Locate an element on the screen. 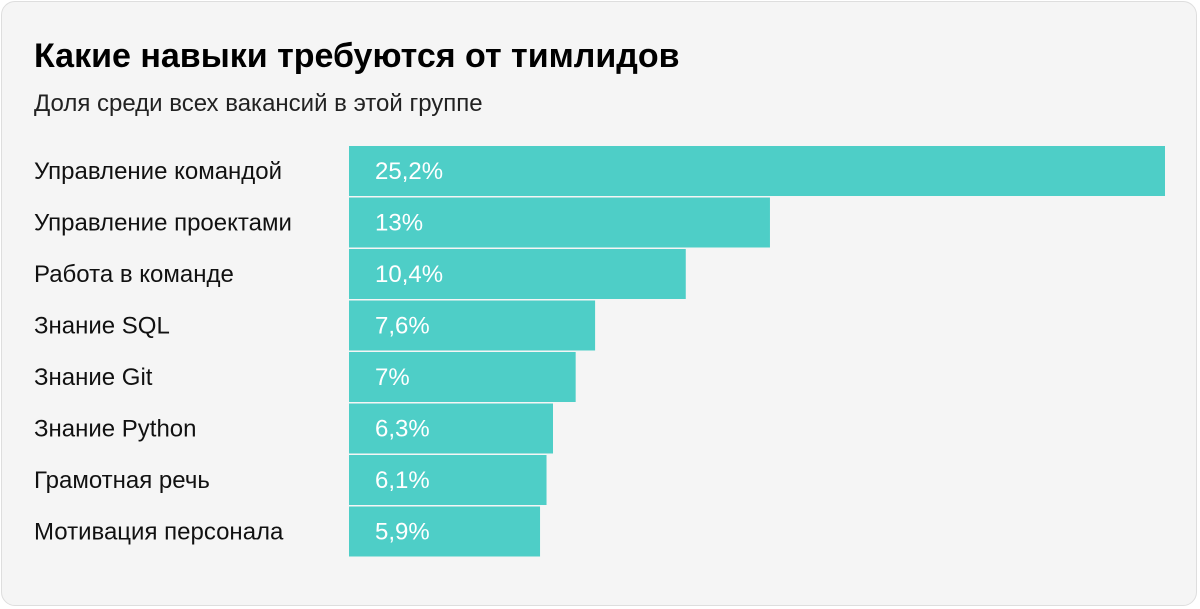  category-label: Знание SQL is located at coordinates (102, 326).